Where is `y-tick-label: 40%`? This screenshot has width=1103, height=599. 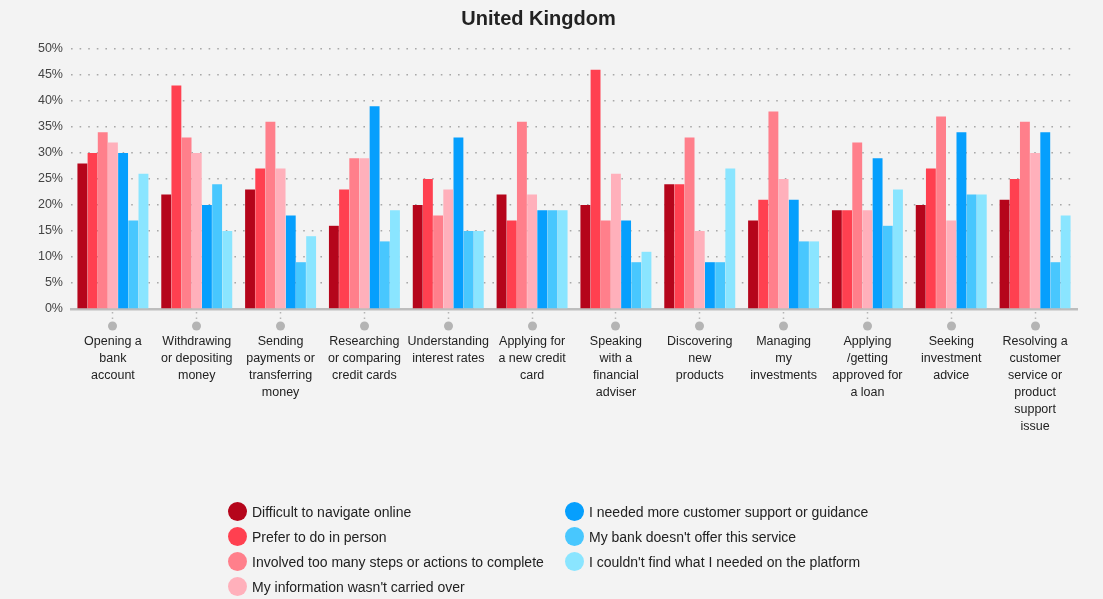
y-tick-label: 40% is located at coordinates (50, 100).